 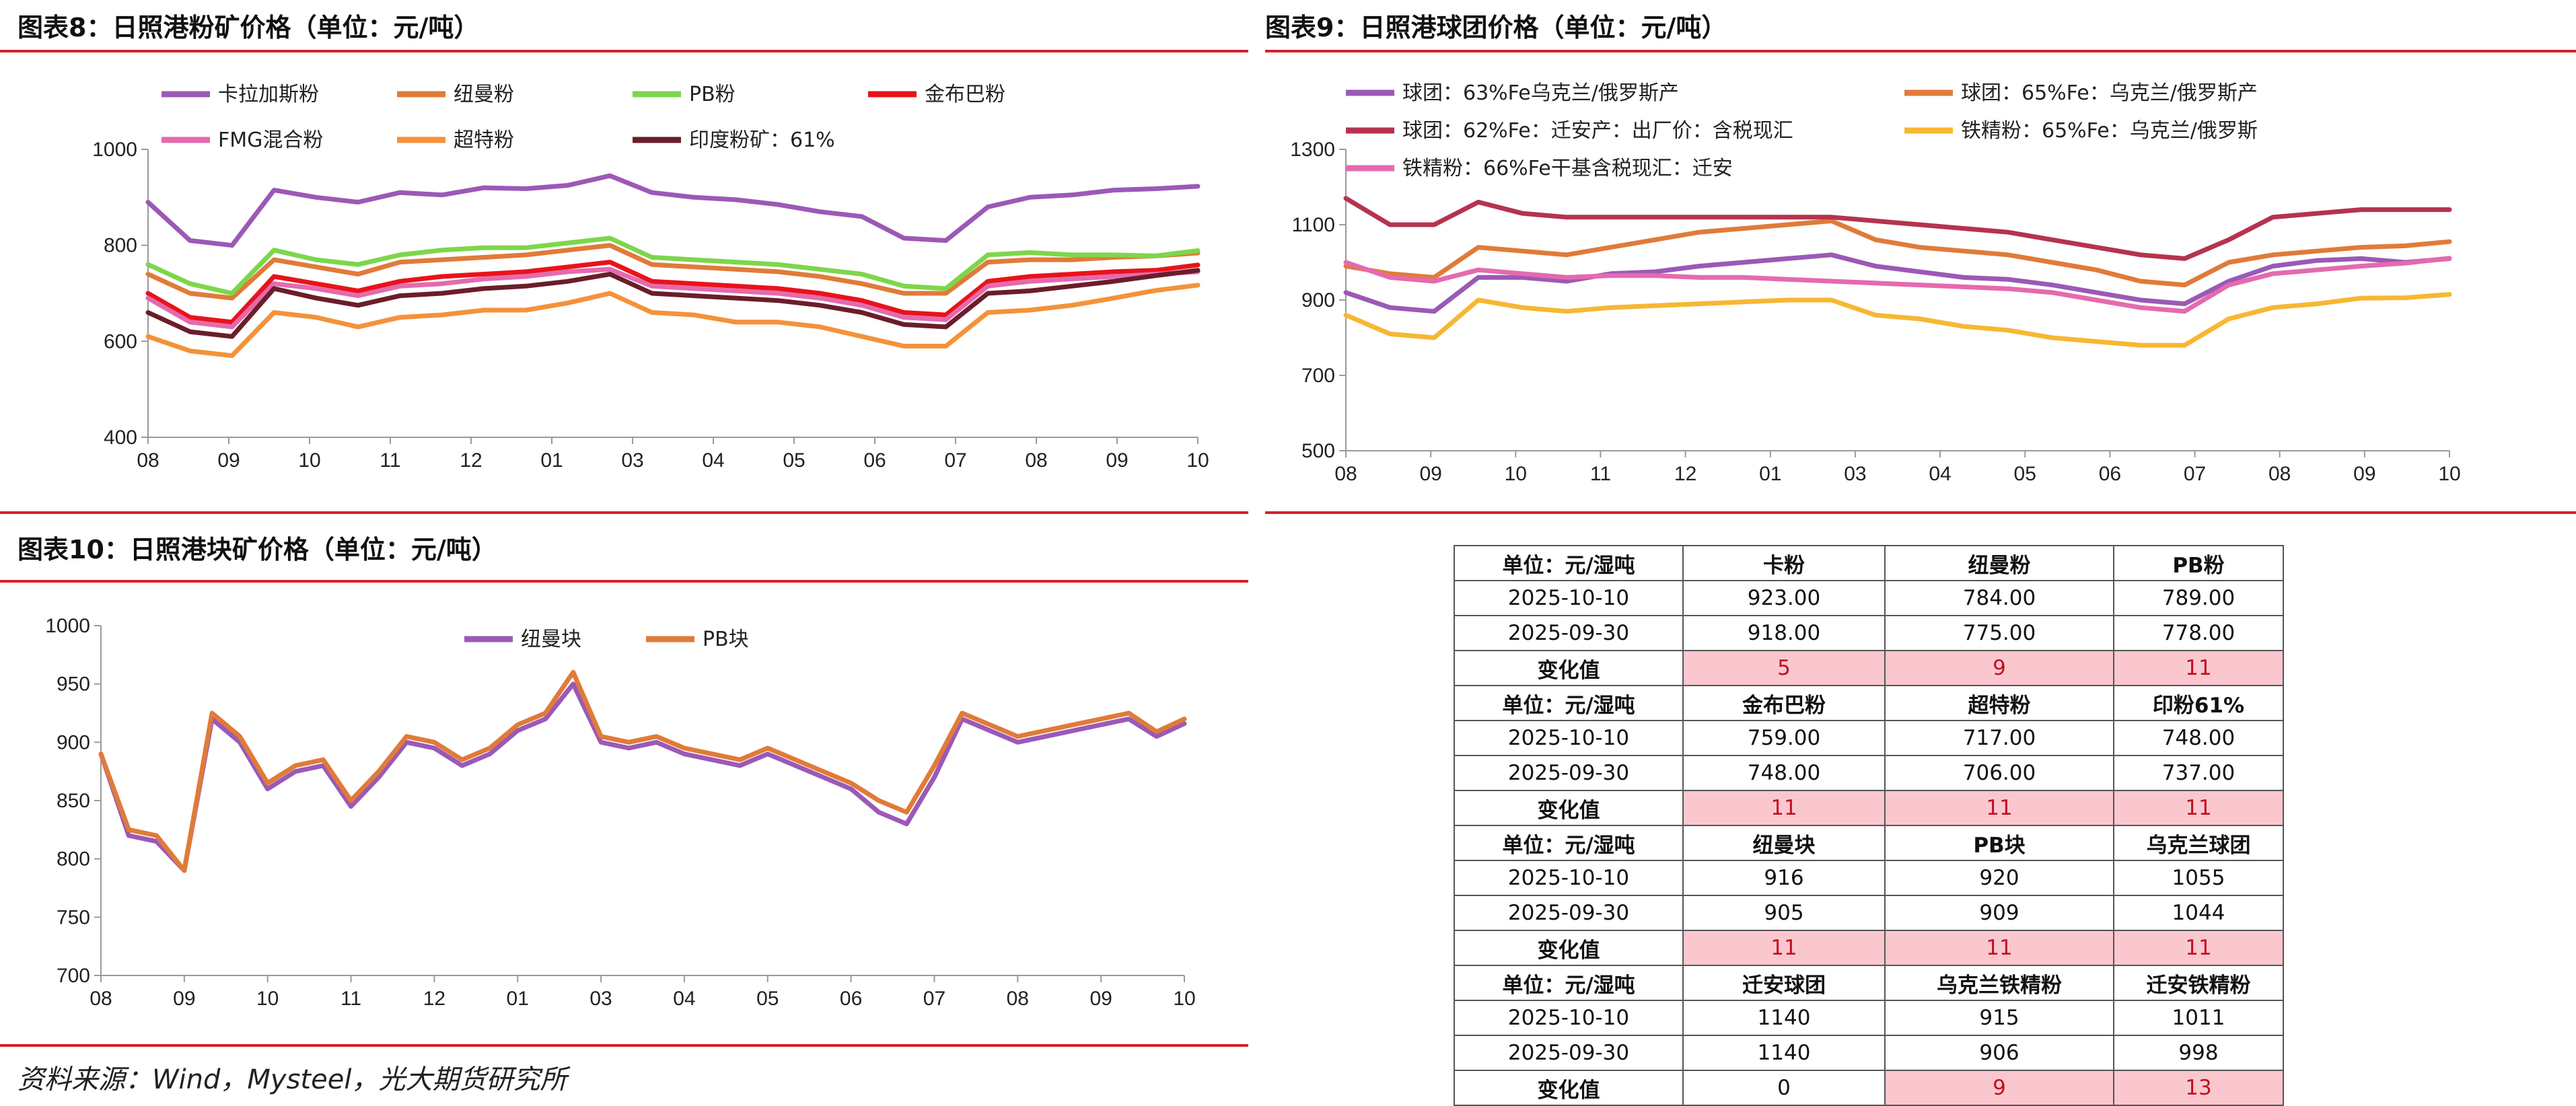 I want to click on table-row: 2025-09-30 905 909 1044, so click(x=1869, y=913).